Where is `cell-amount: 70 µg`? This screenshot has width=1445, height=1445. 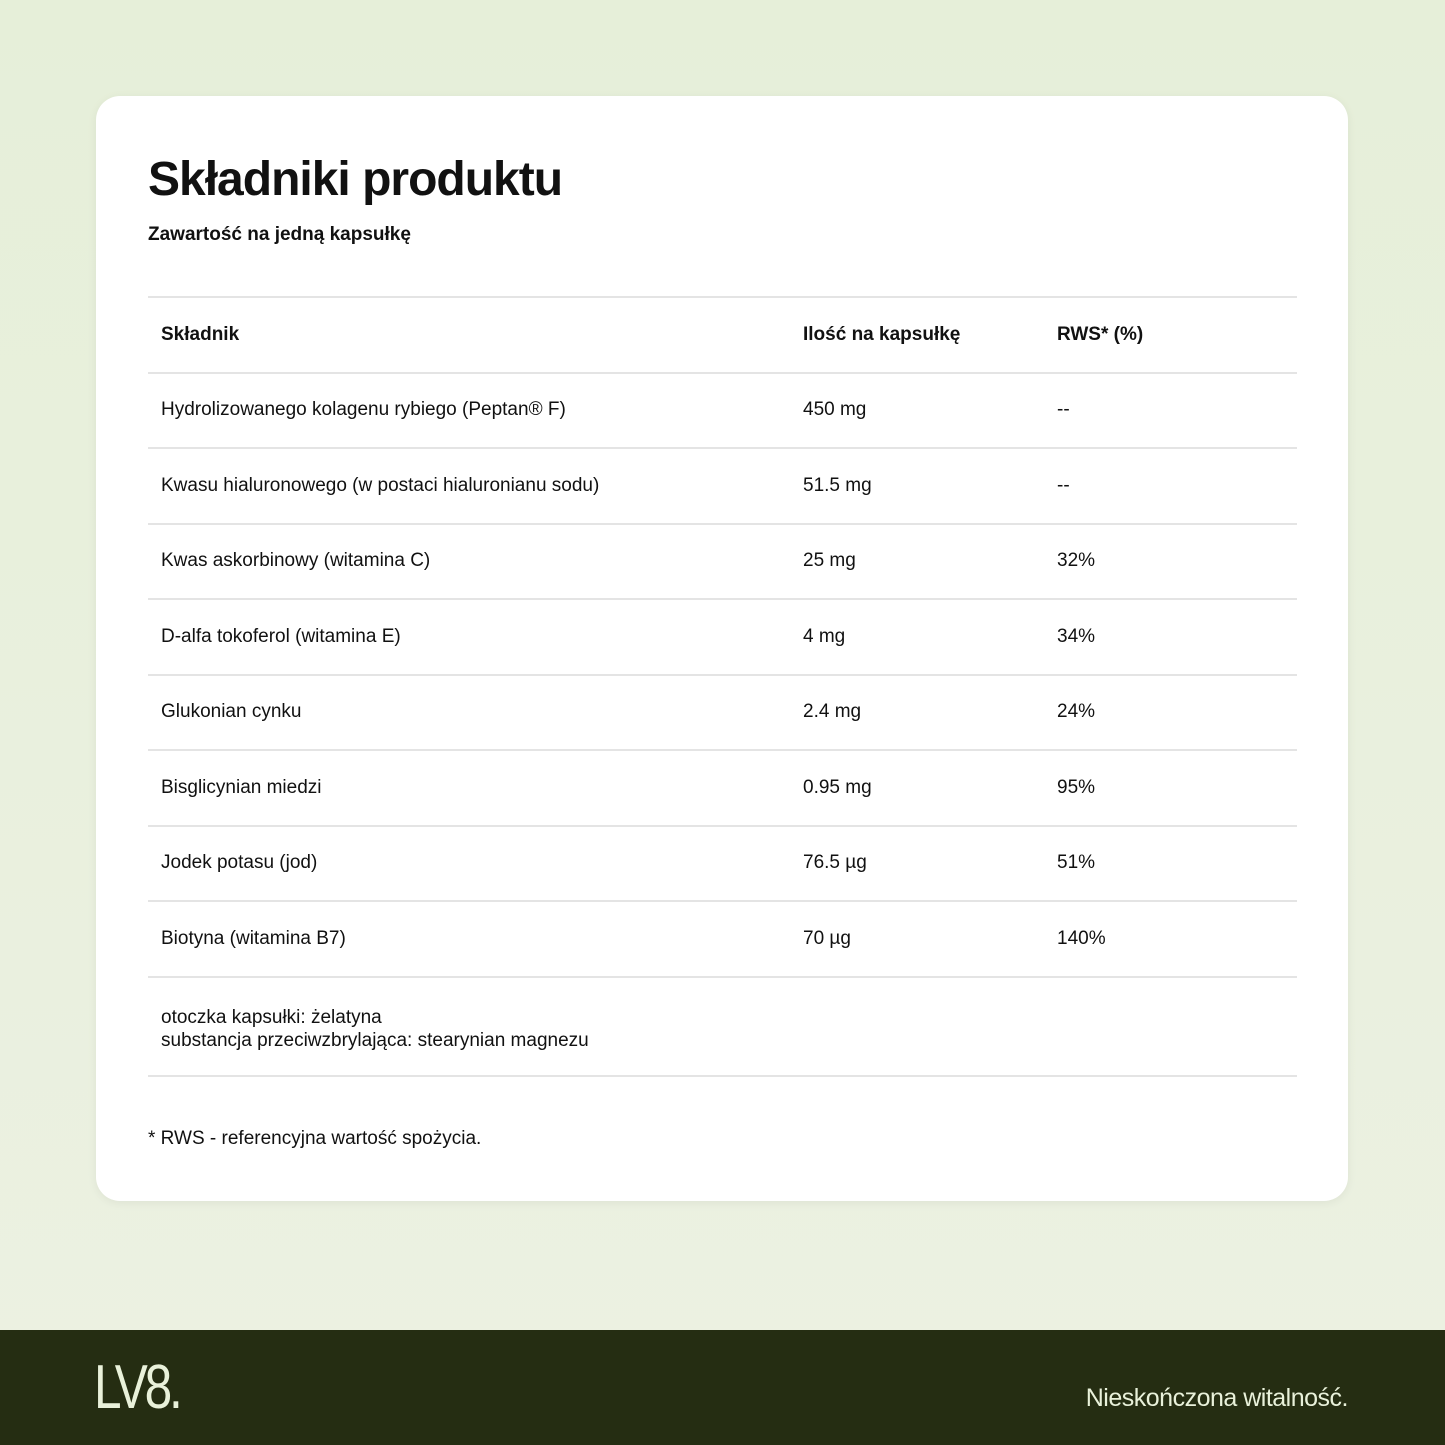
cell-amount: 70 µg is located at coordinates (827, 938).